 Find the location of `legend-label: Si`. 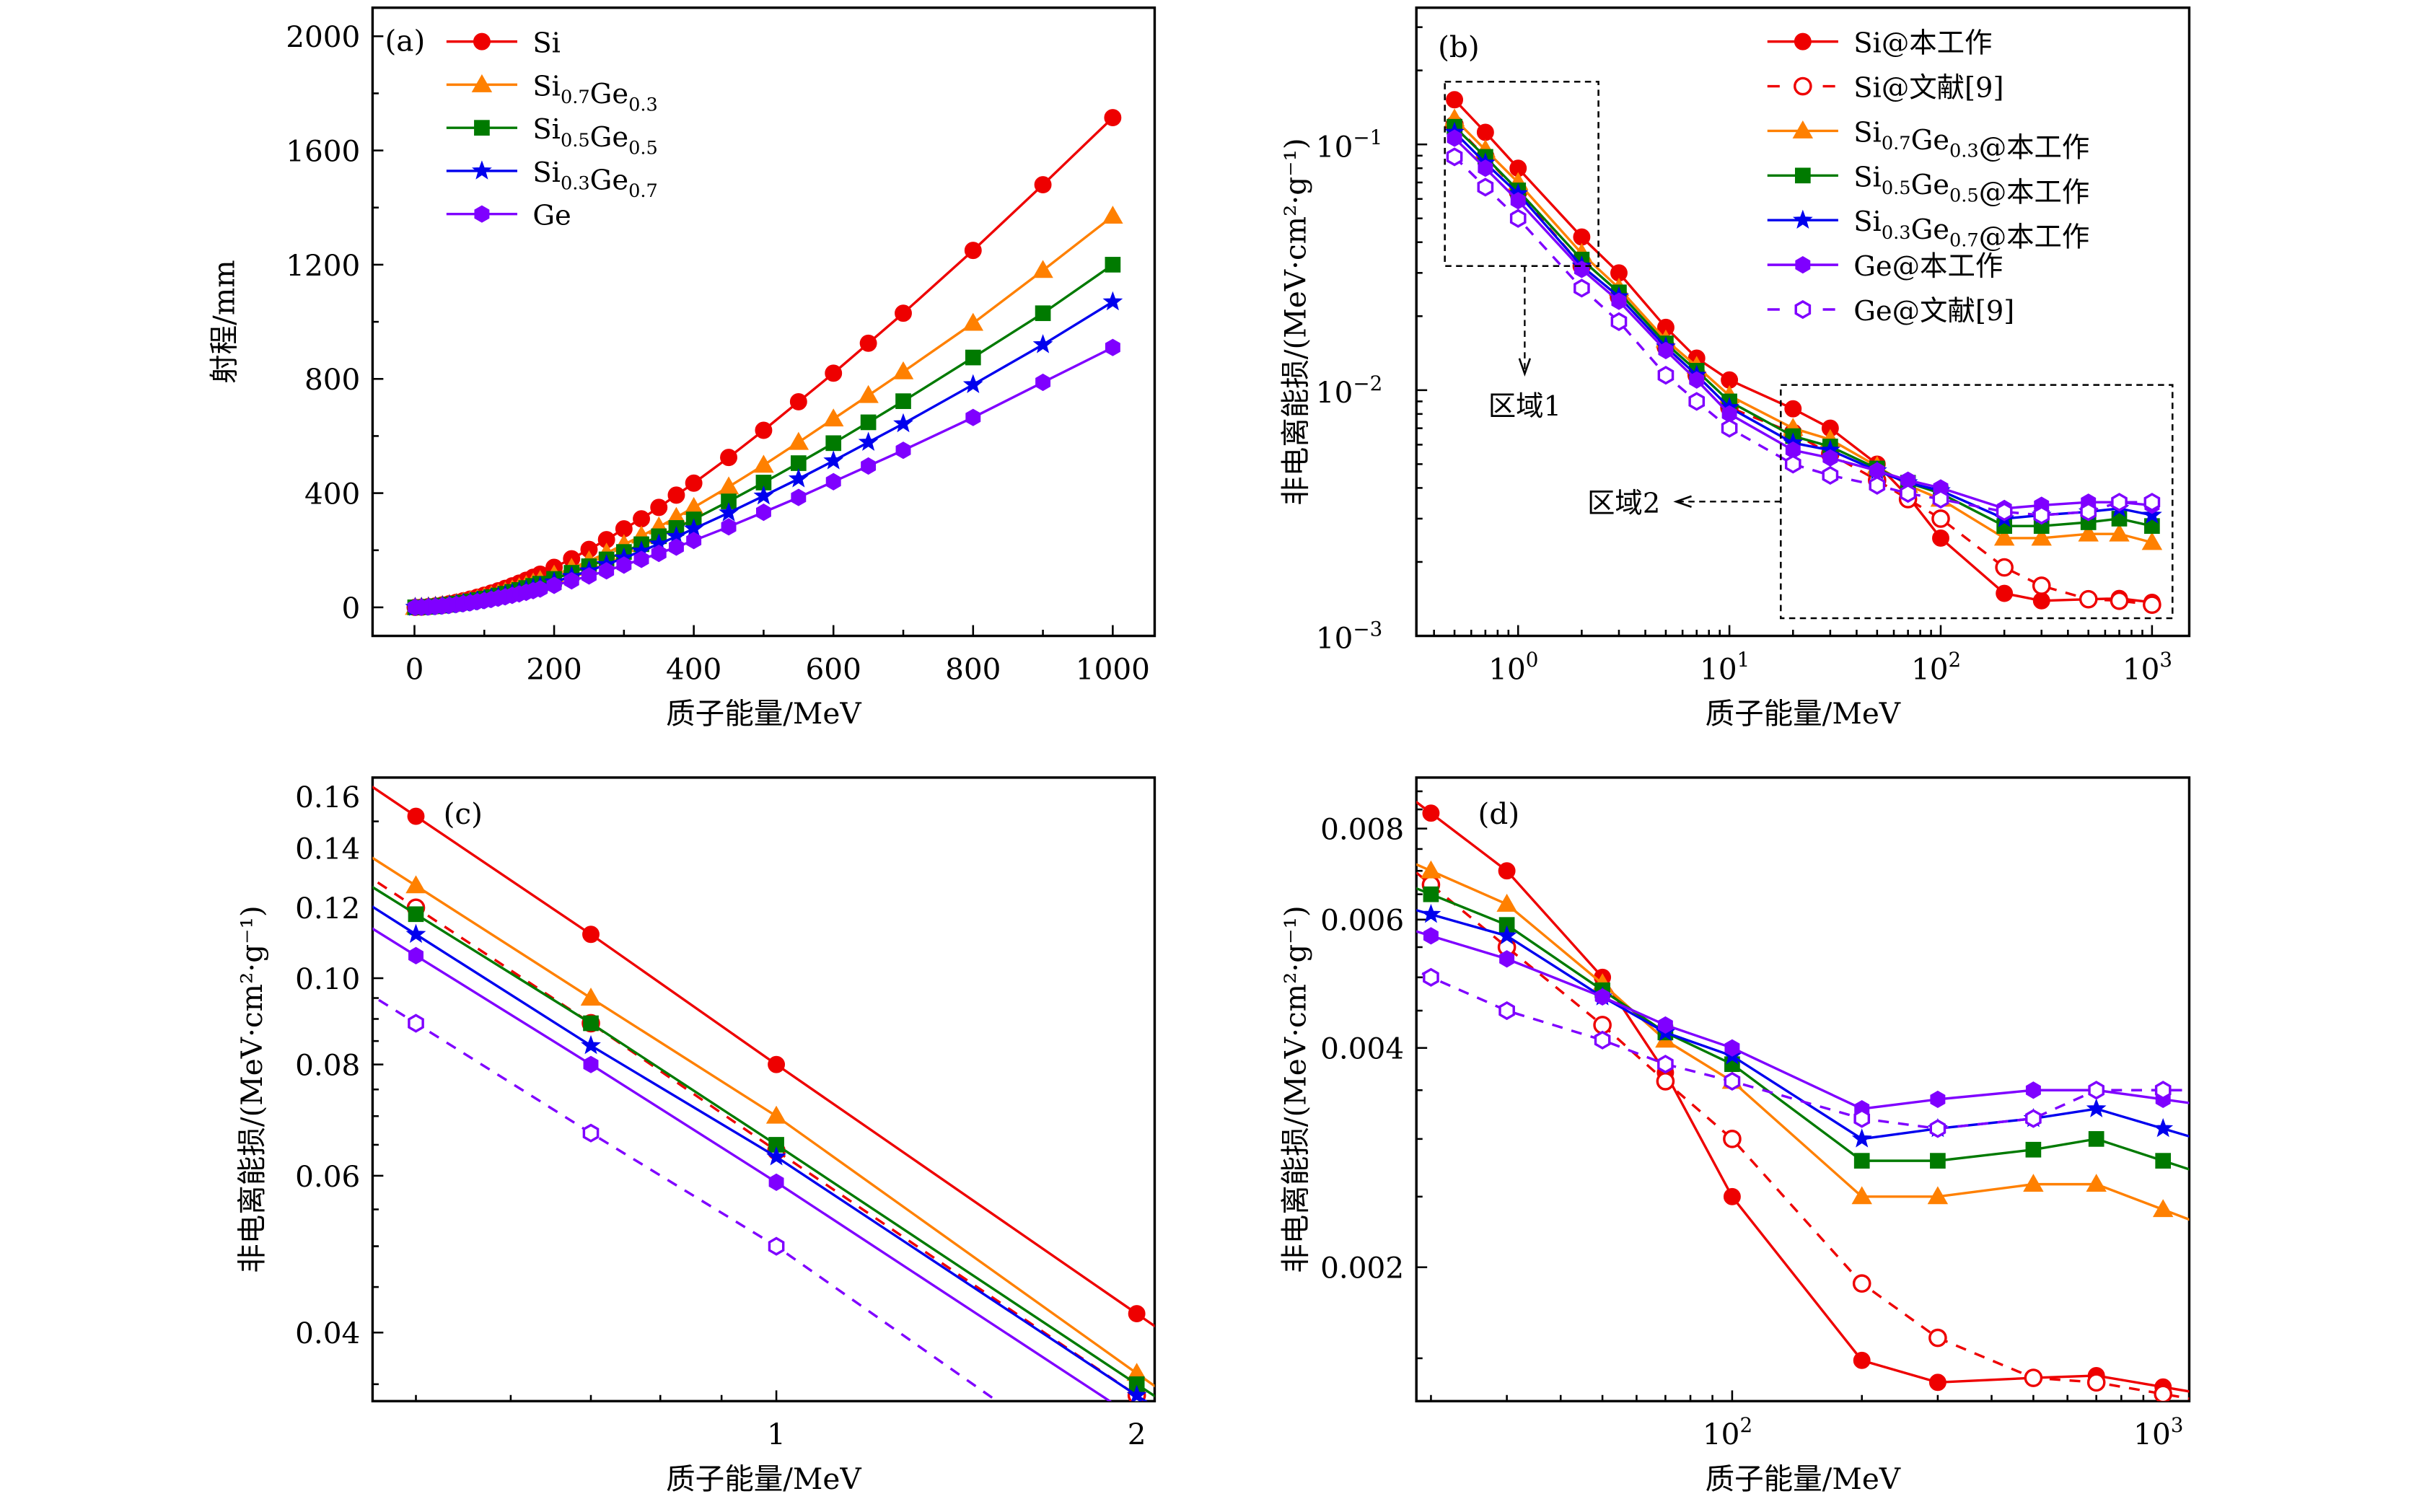

legend-label: Si is located at coordinates (546, 44).